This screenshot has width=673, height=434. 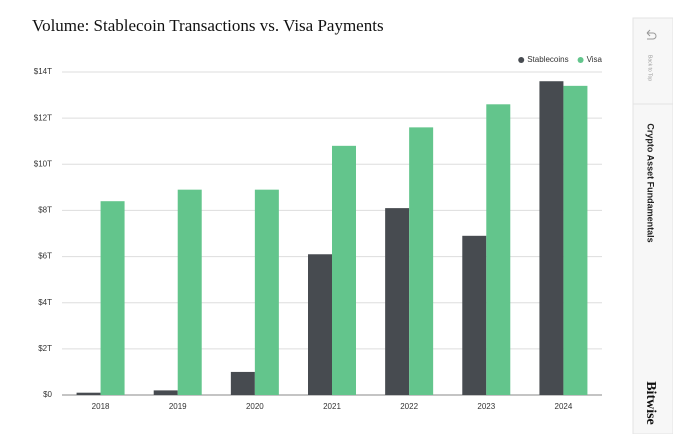 I want to click on x-tick-label: 2022, so click(x=409, y=406).